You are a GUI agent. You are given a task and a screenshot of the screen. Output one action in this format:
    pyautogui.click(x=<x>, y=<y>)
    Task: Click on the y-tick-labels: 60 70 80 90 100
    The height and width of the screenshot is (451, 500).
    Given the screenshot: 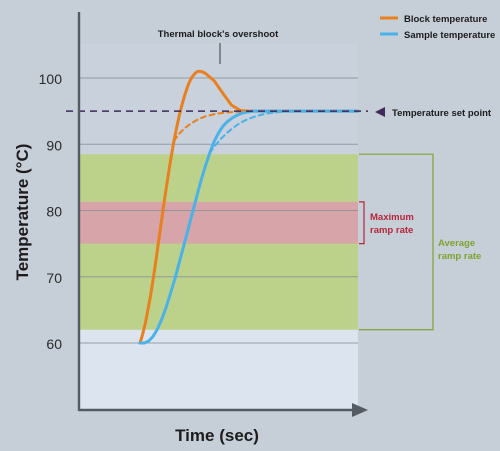 What is the action you would take?
    pyautogui.click(x=51, y=211)
    